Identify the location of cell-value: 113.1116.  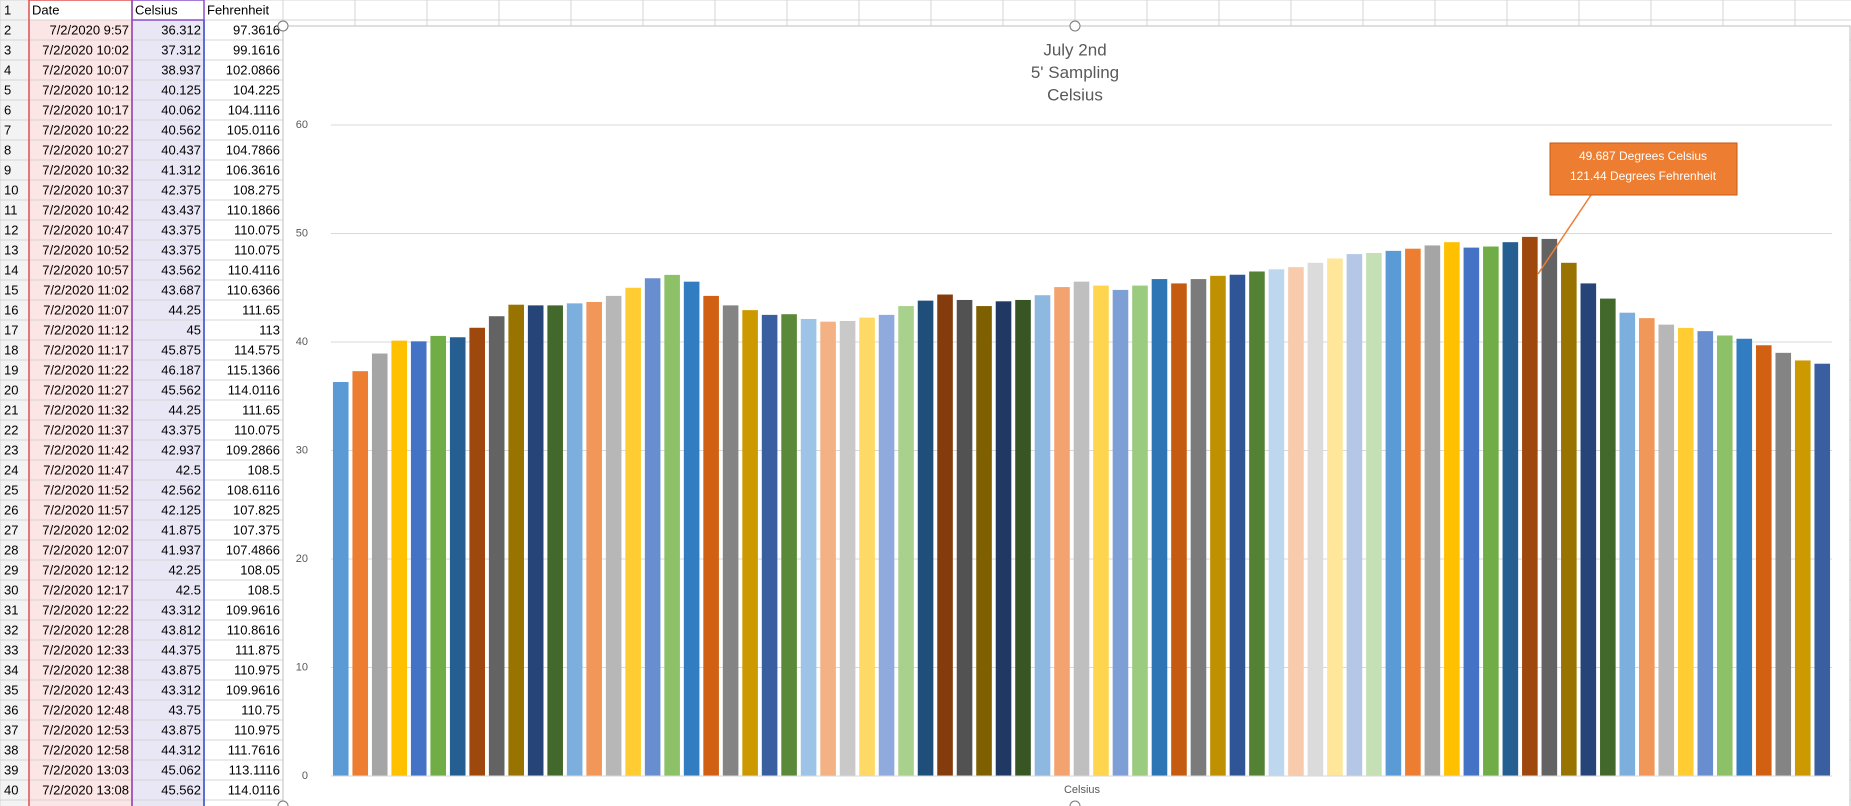
(254, 769).